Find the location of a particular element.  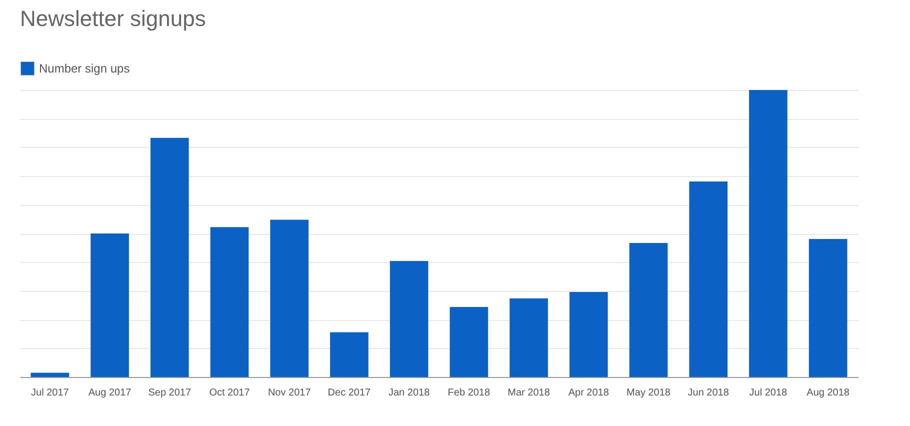

x-tick-label: Aug 2018 is located at coordinates (828, 393).